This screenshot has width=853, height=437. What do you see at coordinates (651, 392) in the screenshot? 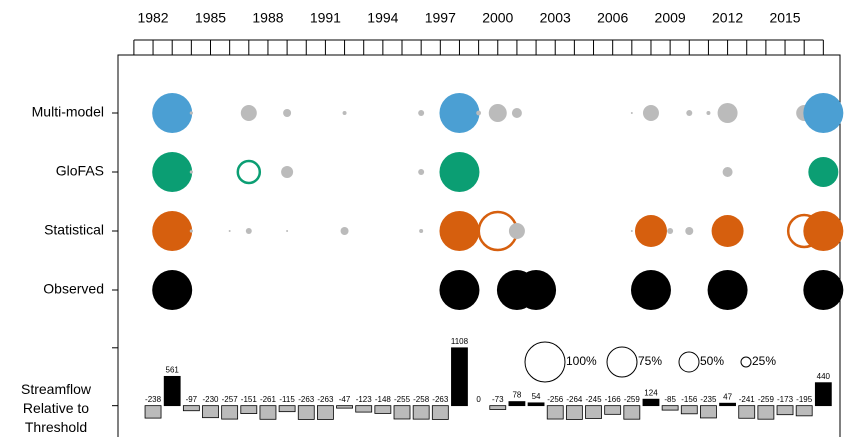
I see `bar-value-label: 124` at bounding box center [651, 392].